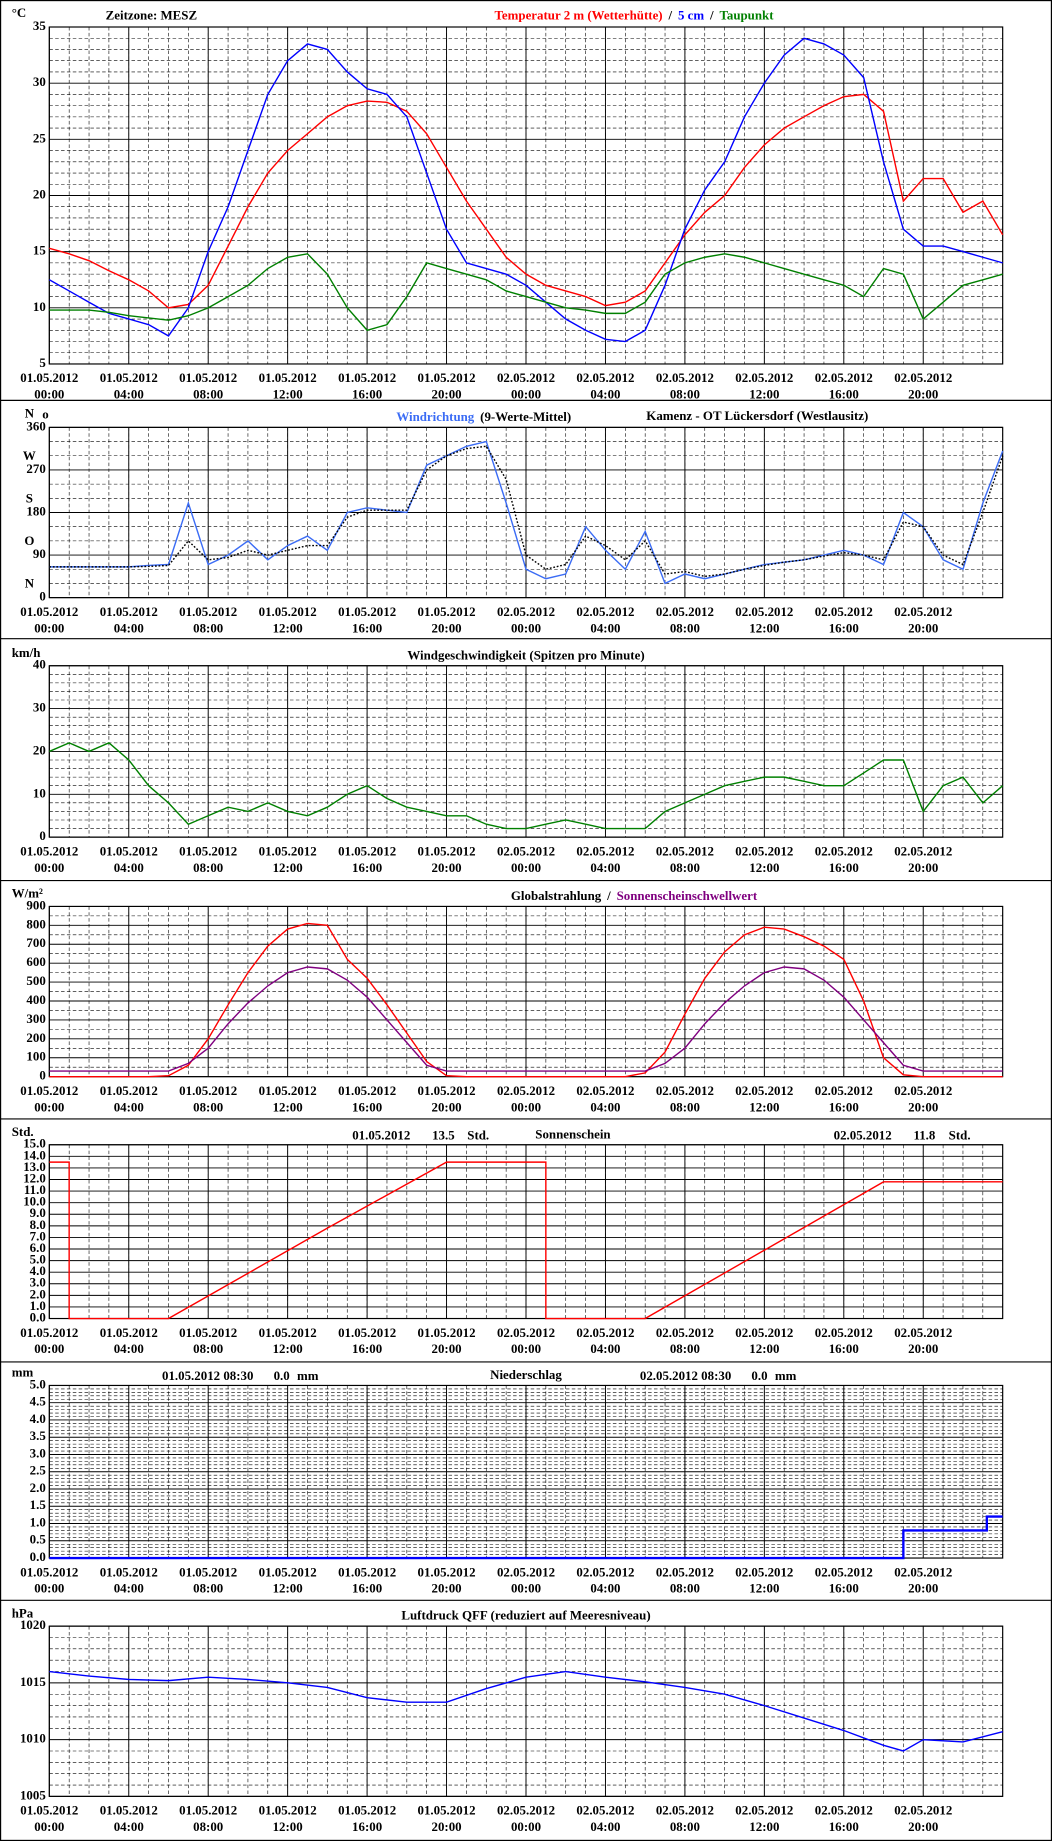 The image size is (1052, 1841). I want to click on y-tick-label: 1020, so click(33, 1624).